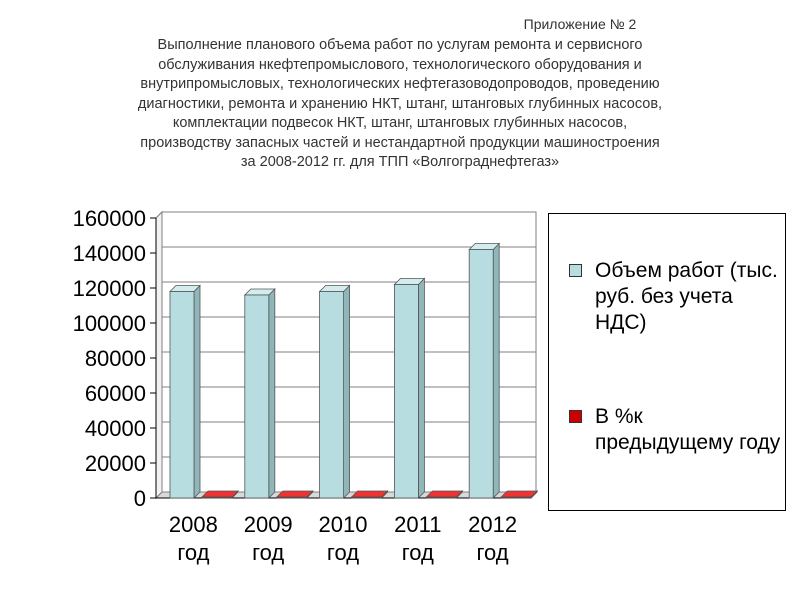 The height and width of the screenshot is (600, 800). Describe the element at coordinates (197, 391) in the screenshot. I see `bar-volume-0-side` at that location.